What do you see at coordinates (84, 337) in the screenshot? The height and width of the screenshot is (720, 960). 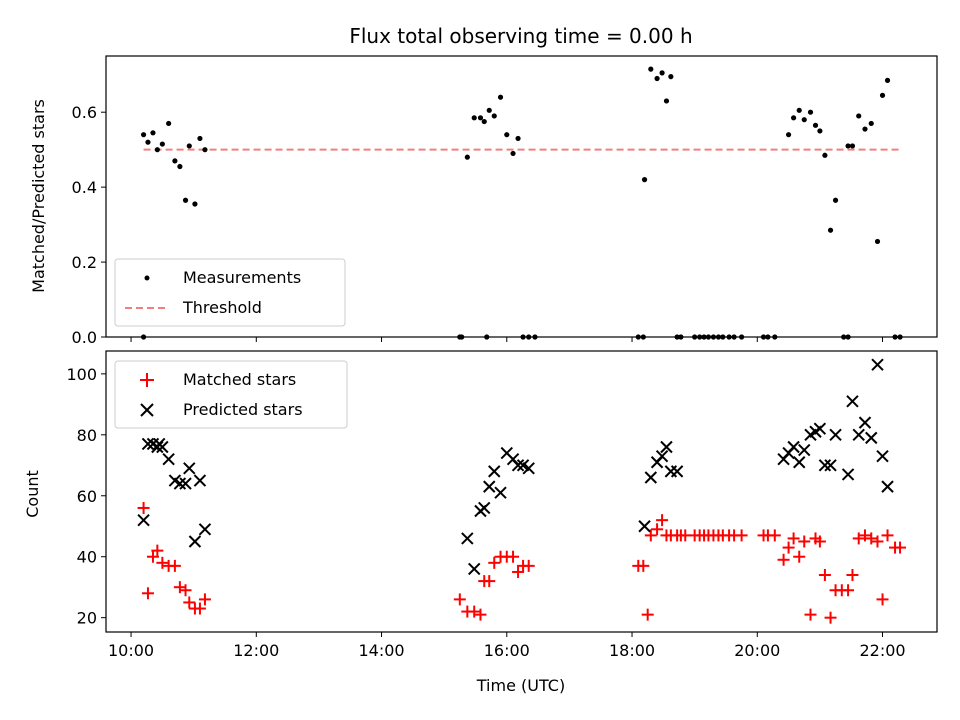 I see `top-y-tick-label: 0.0` at bounding box center [84, 337].